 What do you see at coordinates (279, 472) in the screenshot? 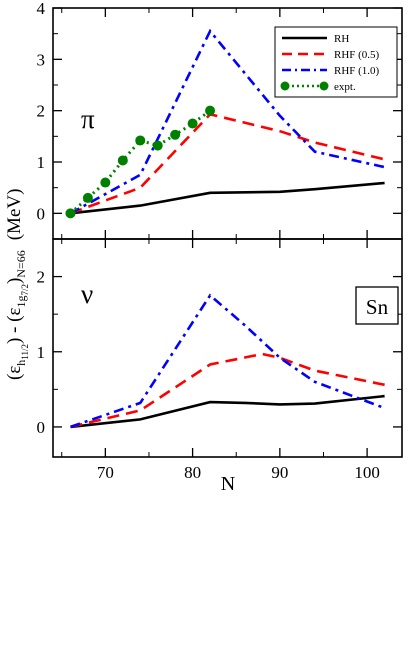
I see `x-tick-label: 90` at bounding box center [279, 472].